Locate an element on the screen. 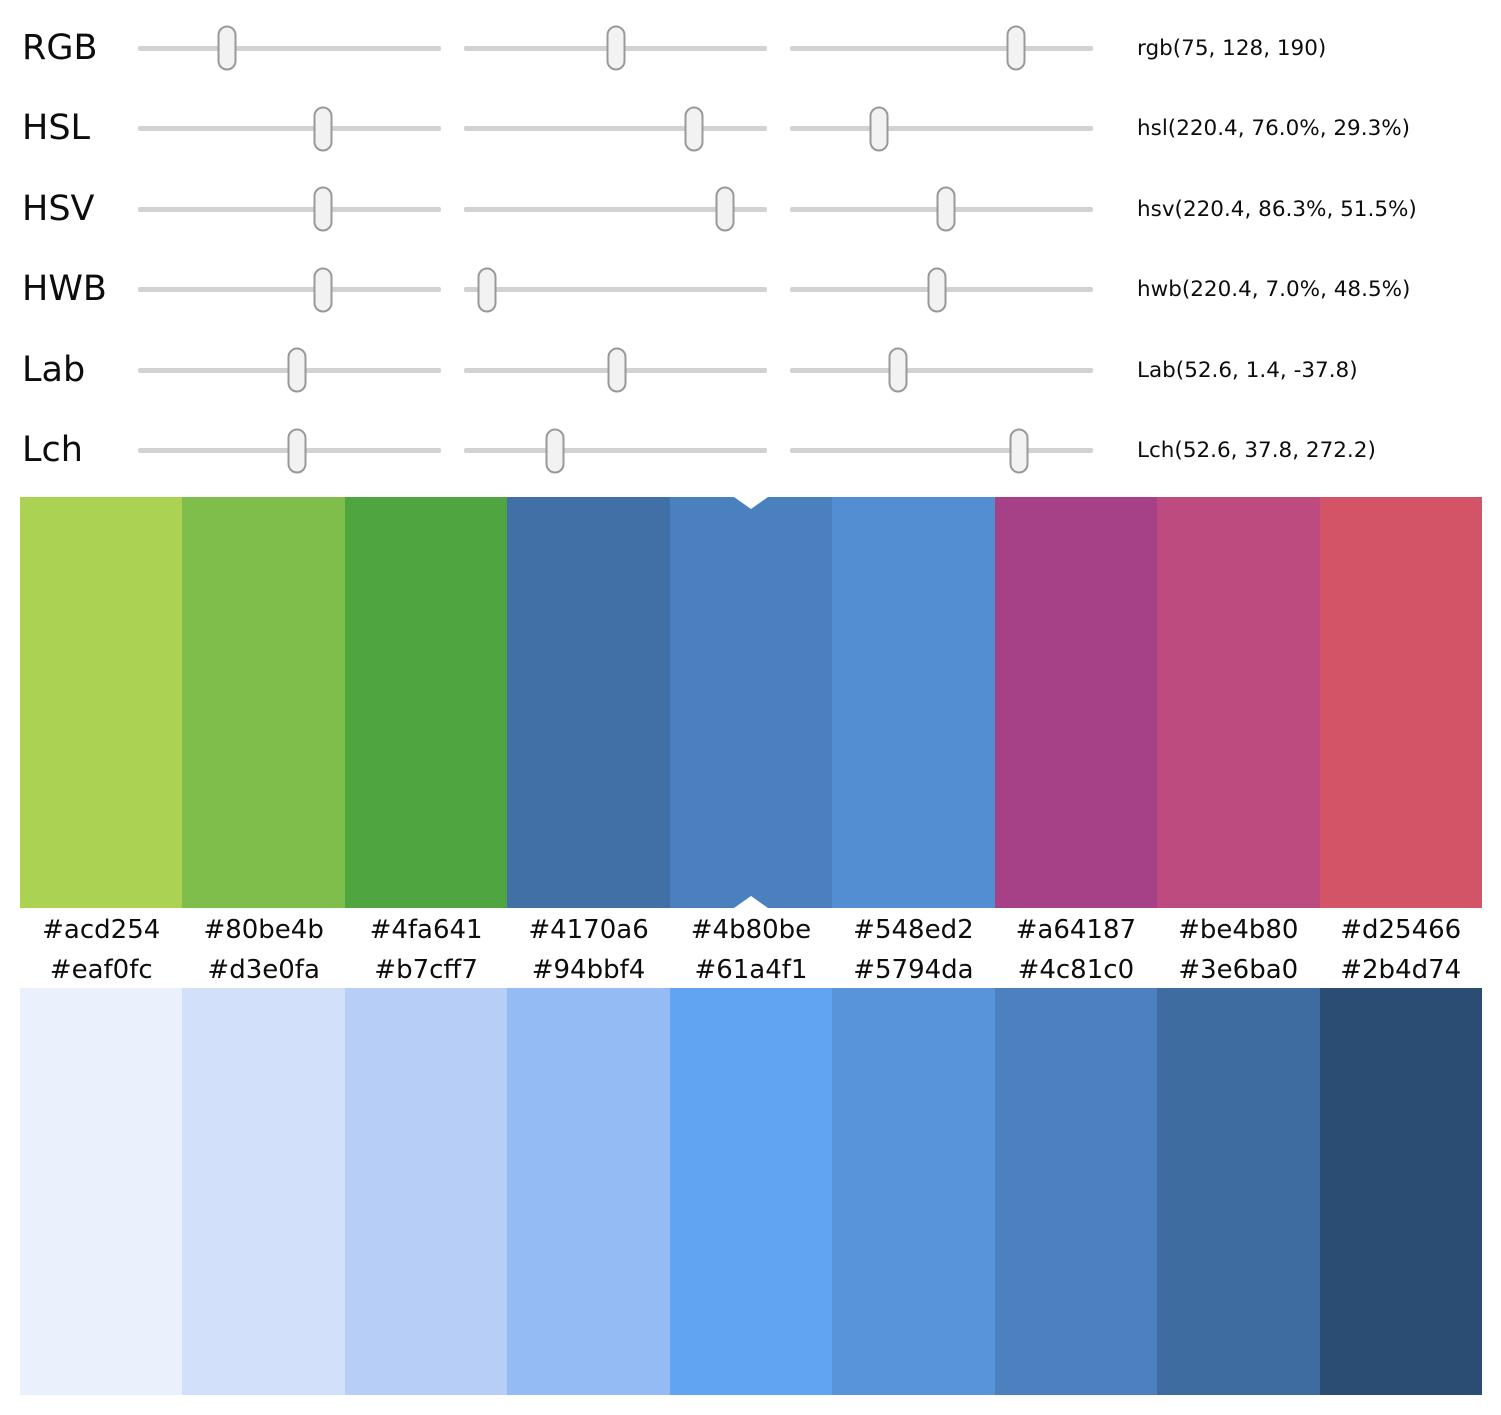 The height and width of the screenshot is (1415, 1501). hwb-whiteness-slider-thumb is located at coordinates (487, 290).